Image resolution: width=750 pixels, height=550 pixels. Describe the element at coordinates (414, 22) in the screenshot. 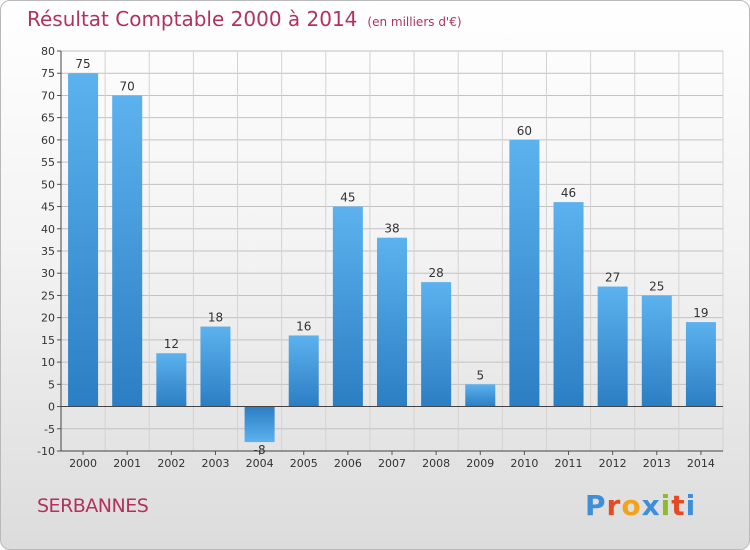

I see `chart-title-unit: (en milliers d'€)` at that location.